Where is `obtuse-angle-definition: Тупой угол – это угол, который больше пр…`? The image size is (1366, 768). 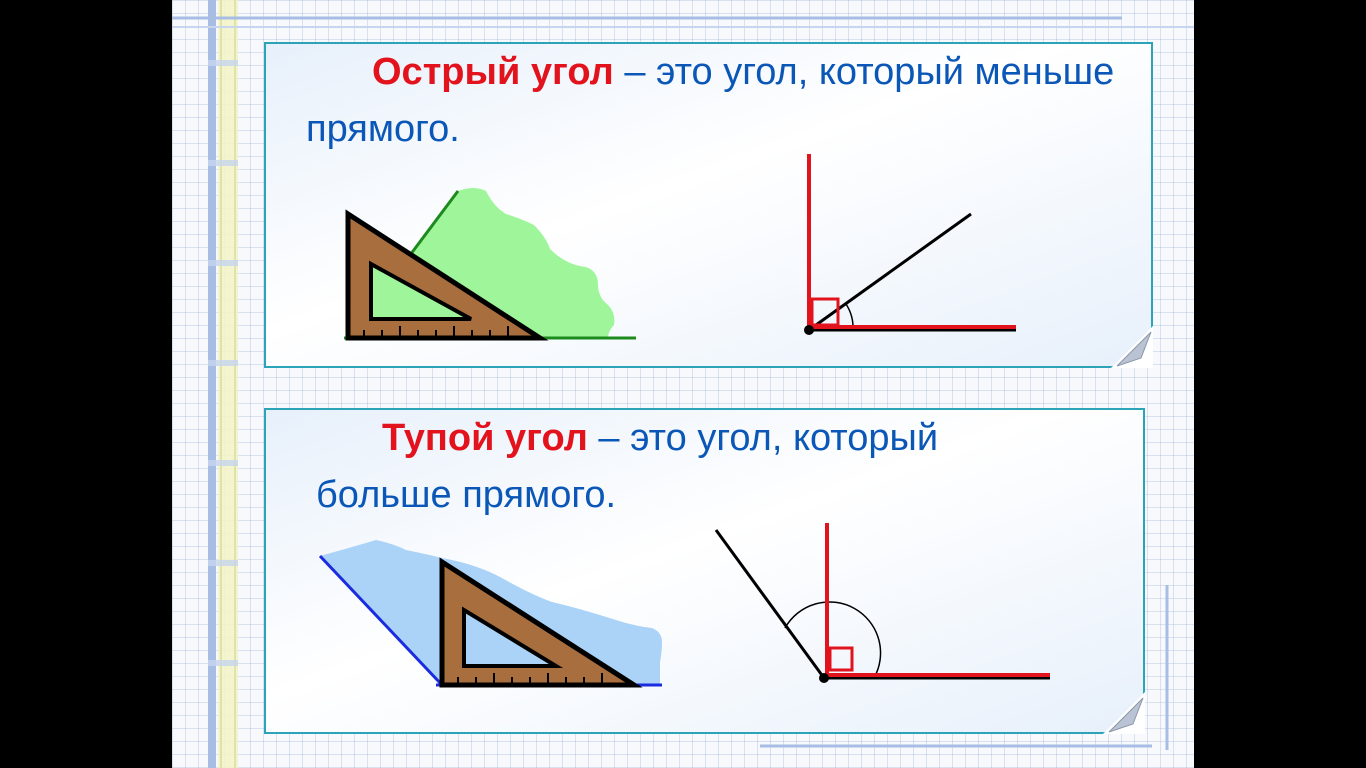
obtuse-angle-definition: Тупой угол – это угол, который больше пр… is located at coordinates (666, 467).